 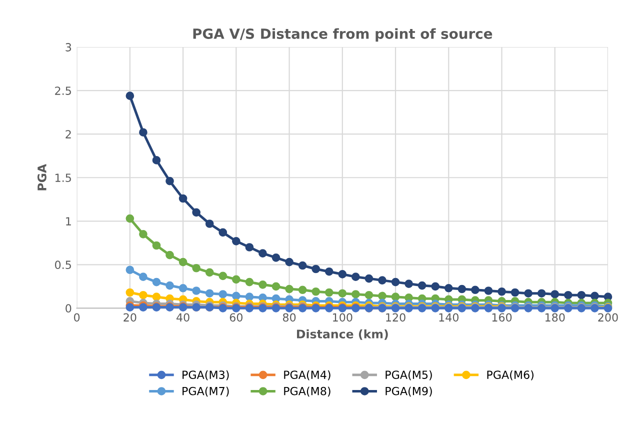 What do you see at coordinates (608, 317) in the screenshot?
I see `x-tick-label: 200` at bounding box center [608, 317].